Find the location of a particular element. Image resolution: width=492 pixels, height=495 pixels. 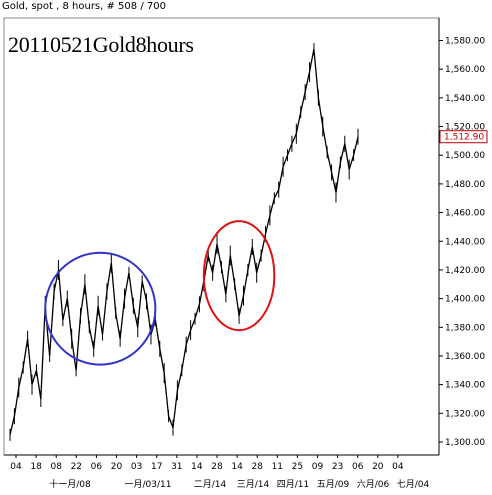

y-tick-label: 1,580.00 is located at coordinates (465, 42).